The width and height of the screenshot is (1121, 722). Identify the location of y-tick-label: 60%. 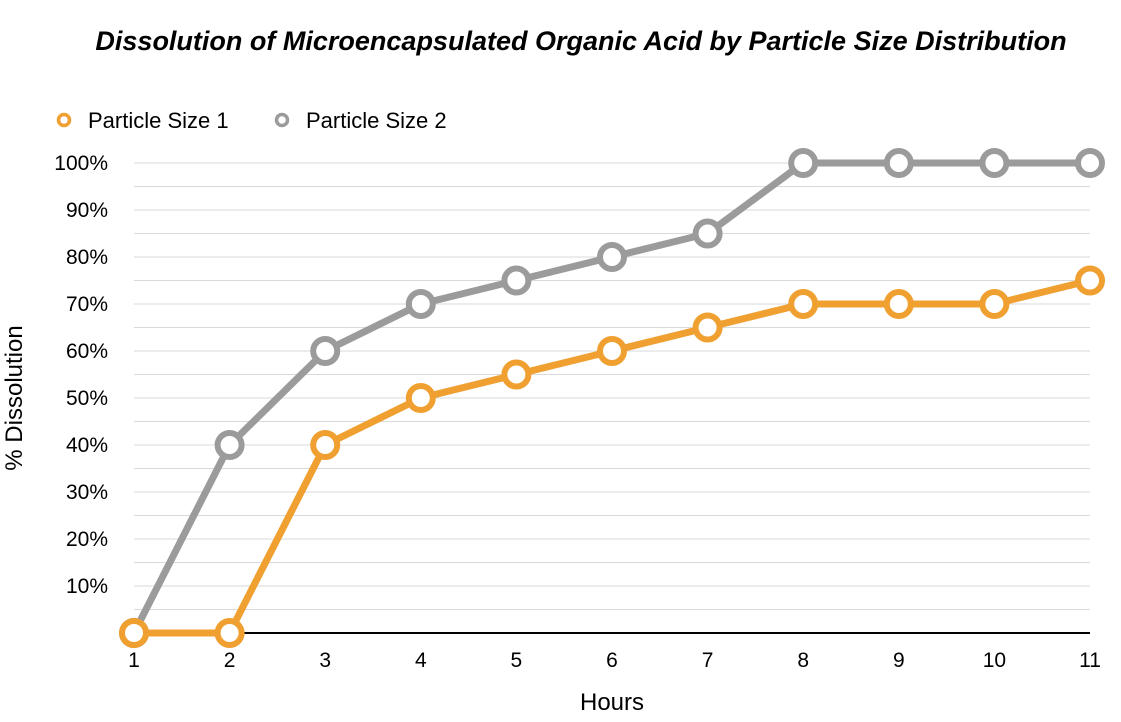
(87, 351).